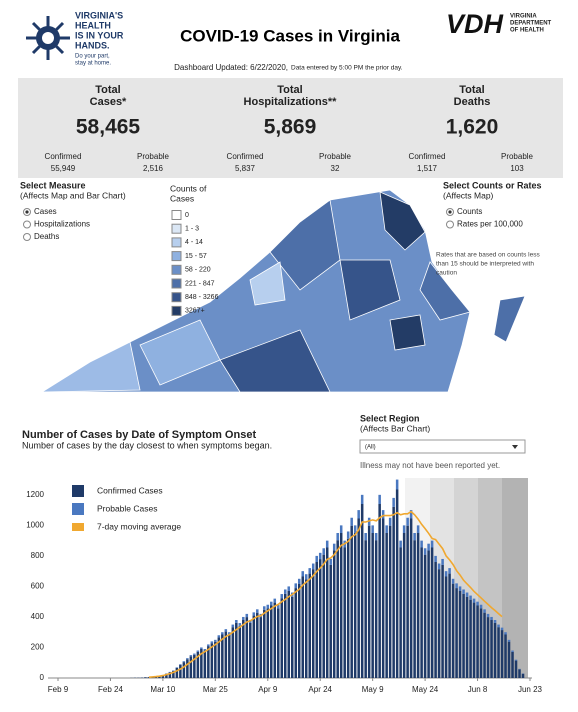  Describe the element at coordinates (188, 188) in the screenshot. I see `legend-title: Counts of` at that location.